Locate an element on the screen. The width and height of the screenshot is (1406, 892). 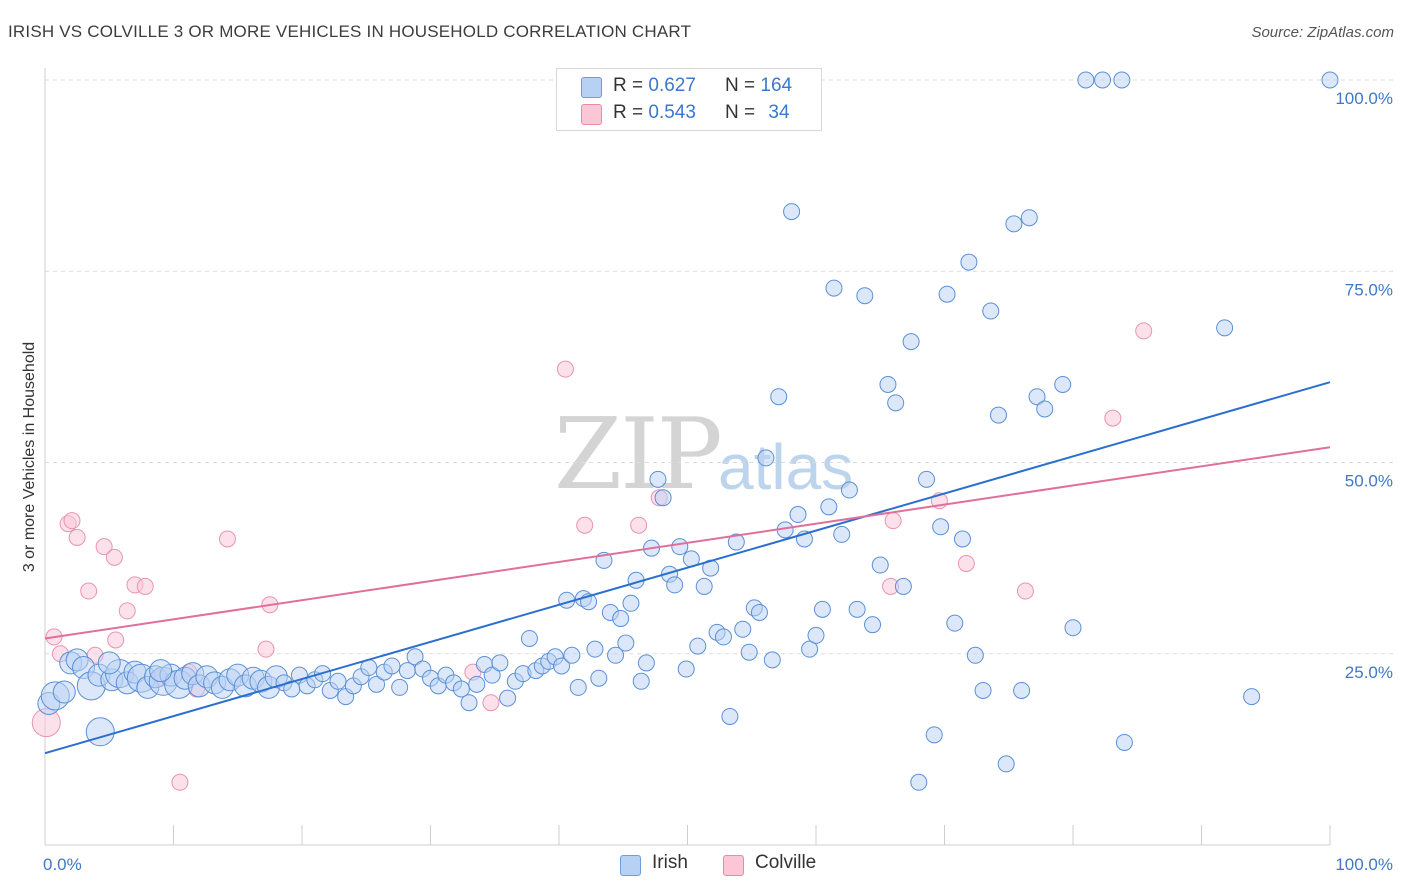
legend-n-value: 164 is located at coordinates (776, 85).